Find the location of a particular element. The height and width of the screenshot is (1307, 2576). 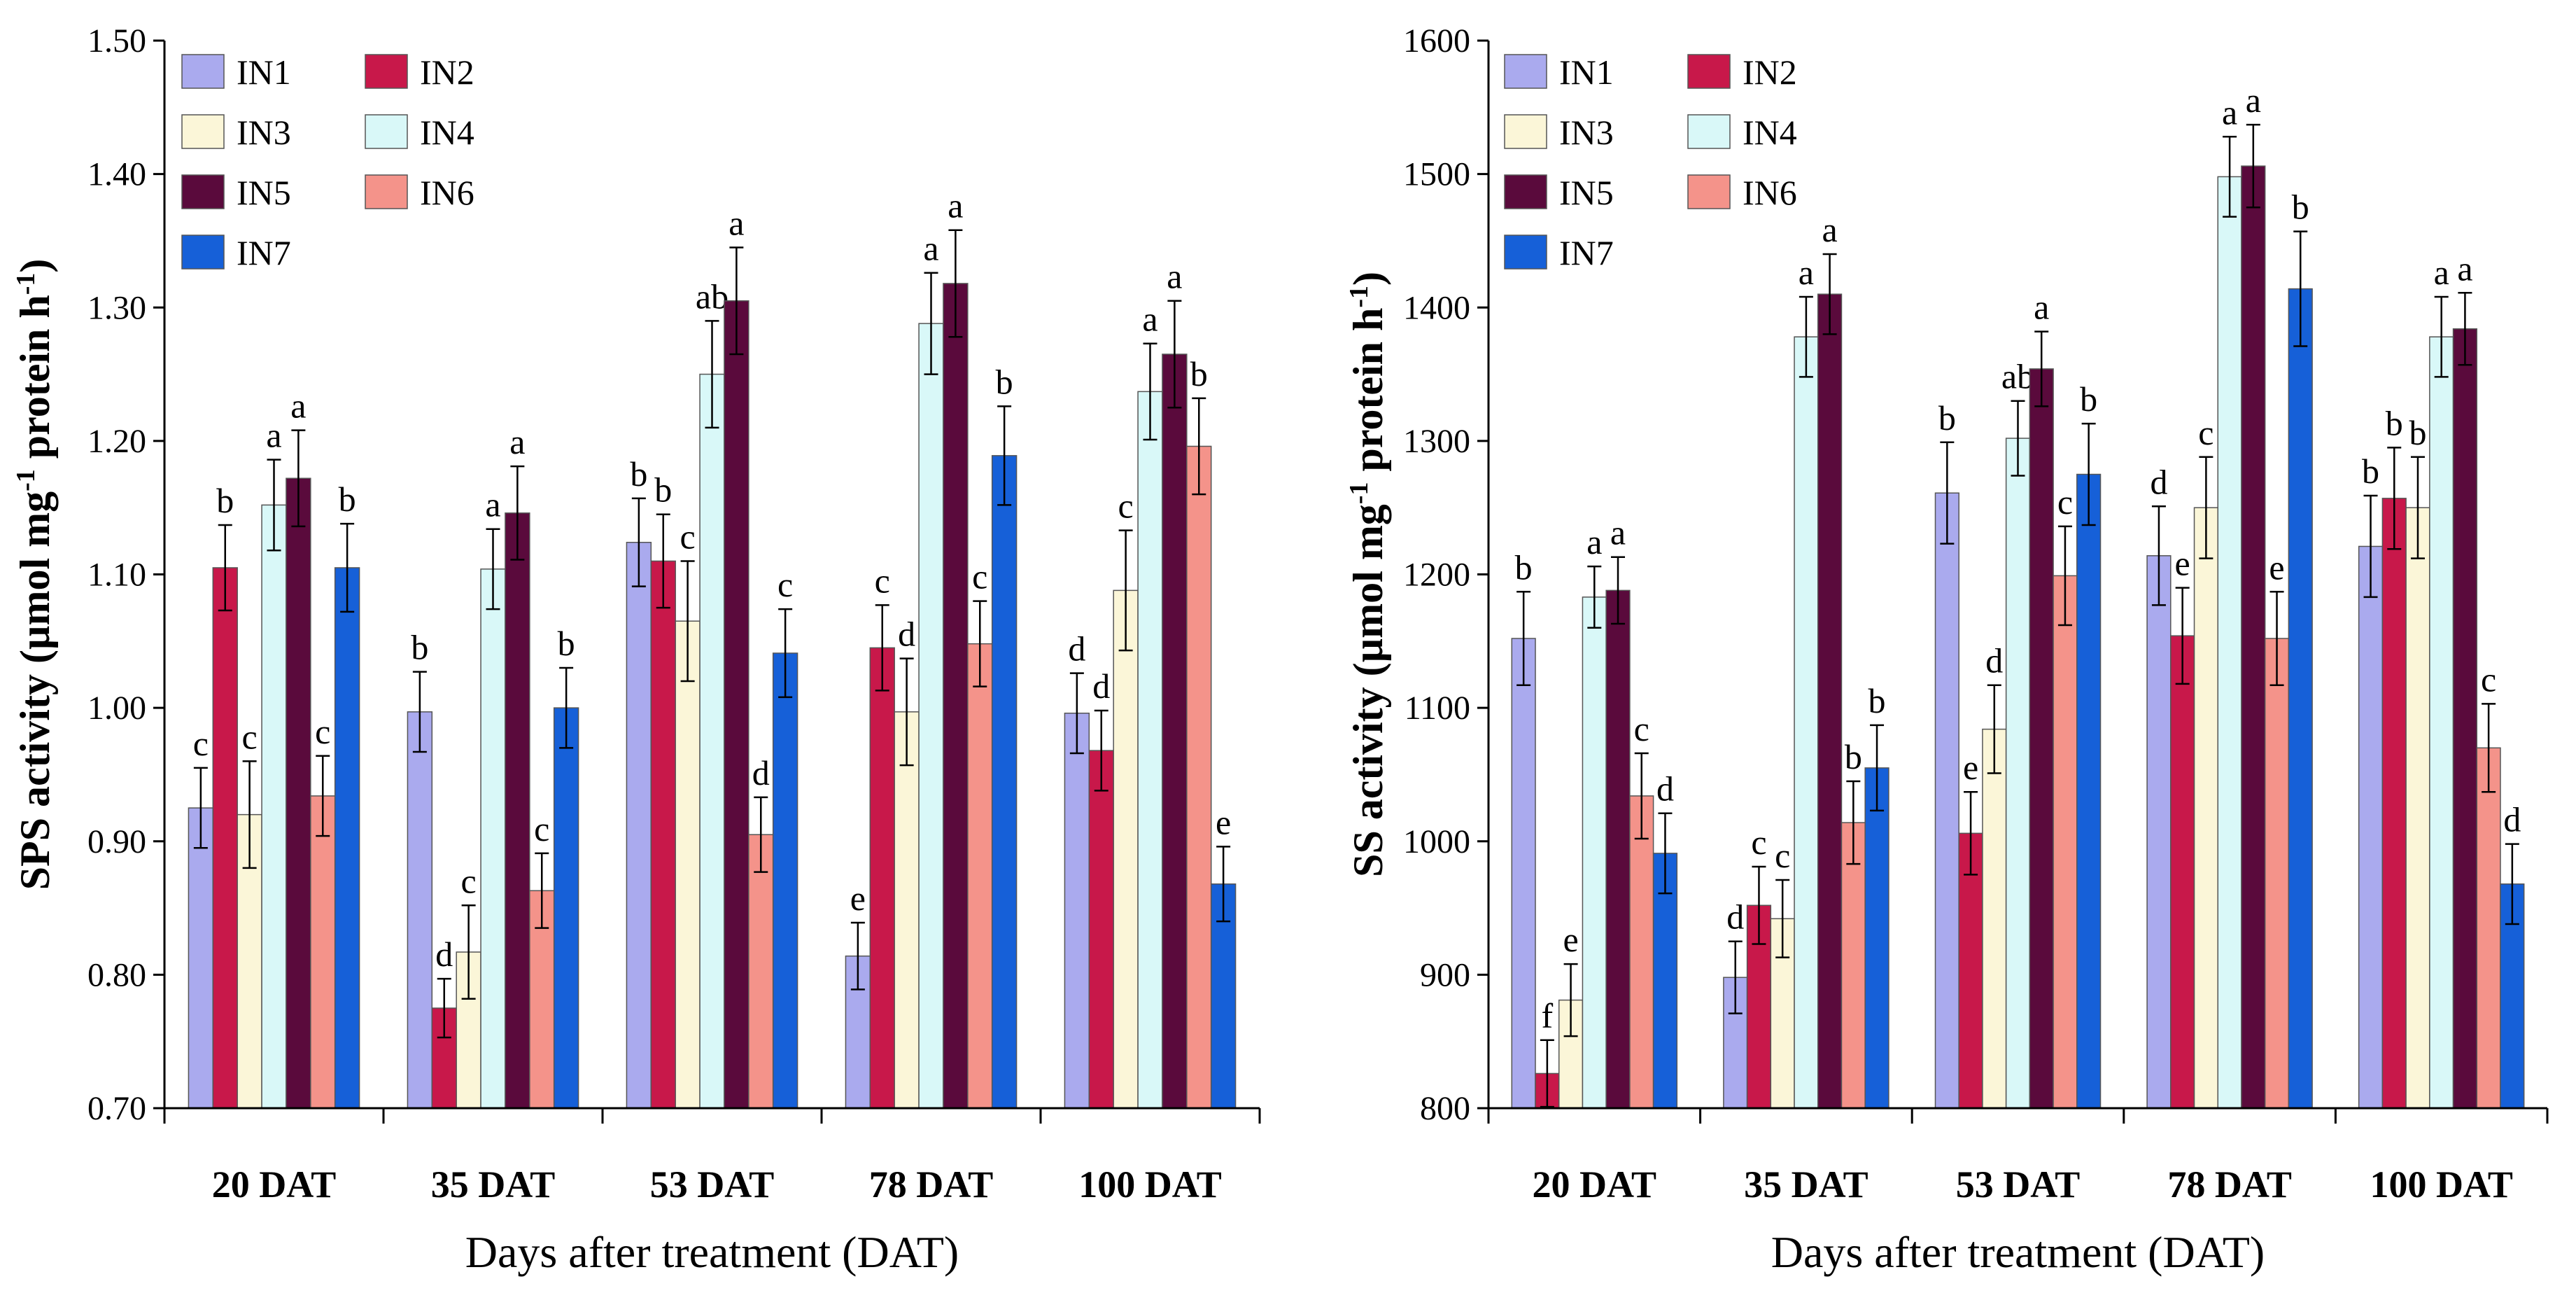

y-tick-label: 1500 is located at coordinates (1436, 174).